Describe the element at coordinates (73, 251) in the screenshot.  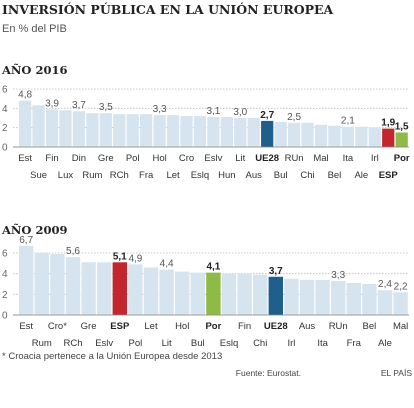
I see `data-label-rch: 5,6` at that location.